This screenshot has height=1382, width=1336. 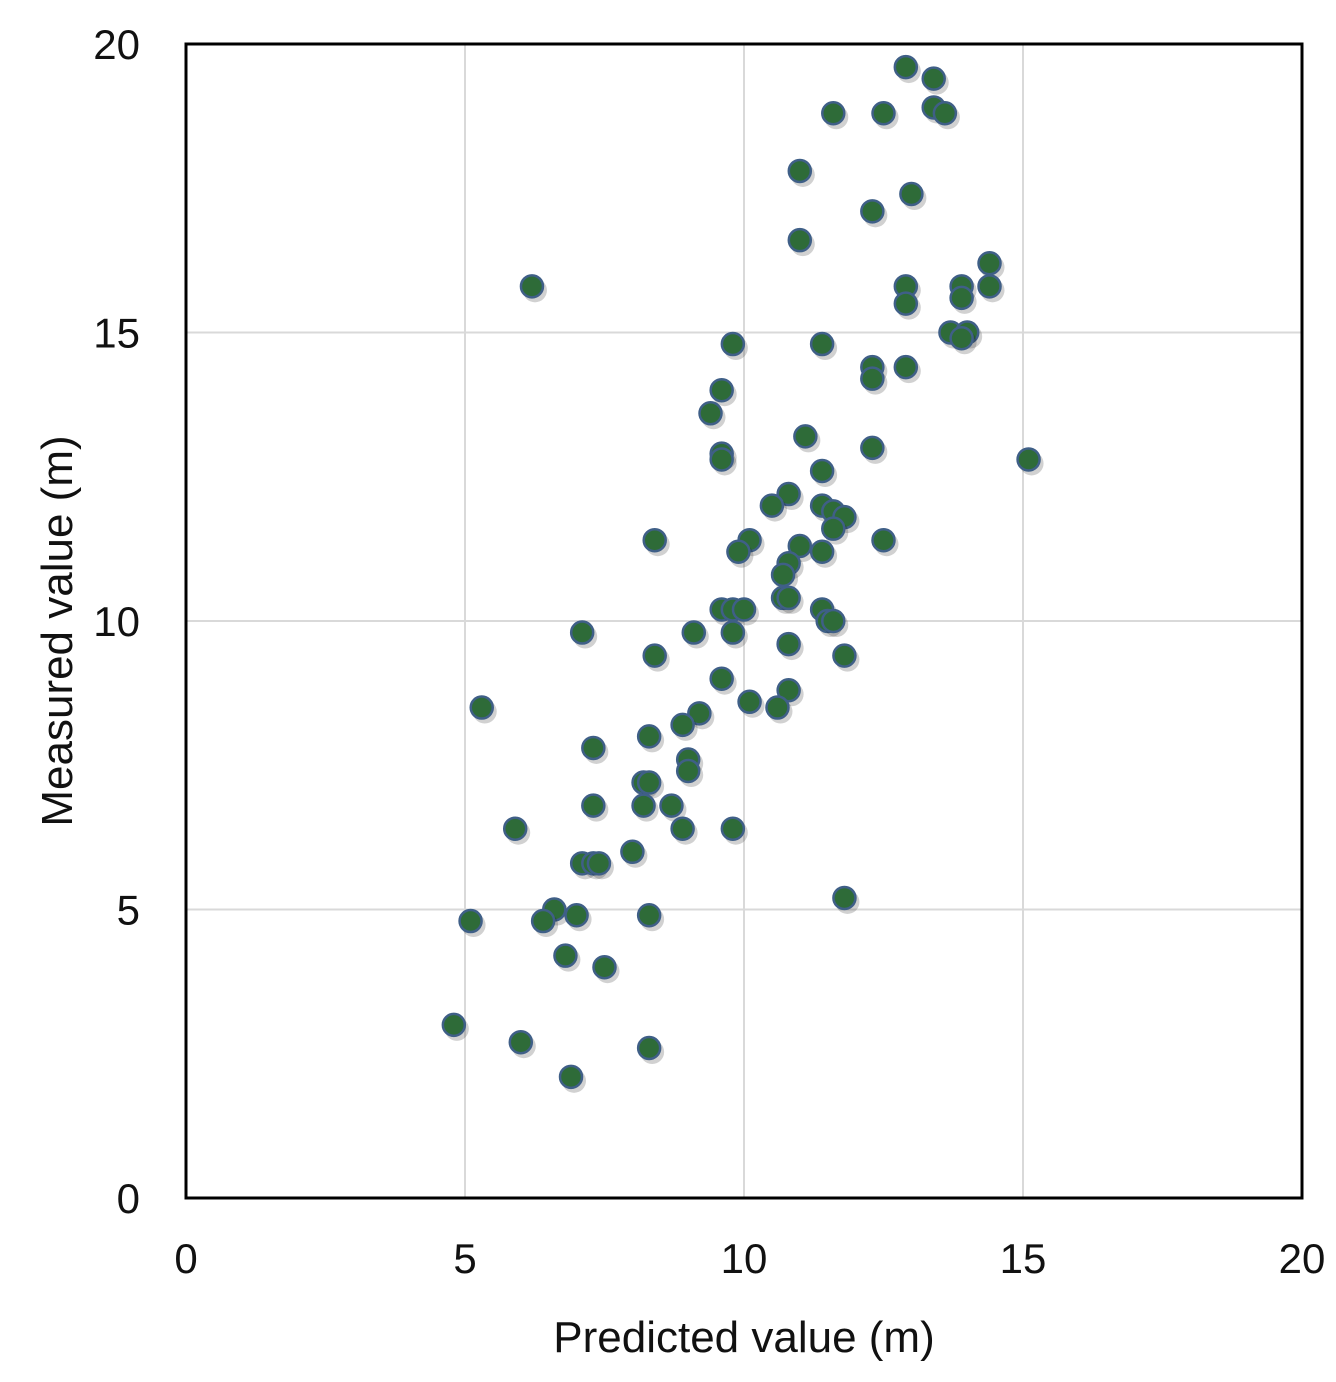 What do you see at coordinates (116, 44) in the screenshot?
I see `y-tick-label: 20` at bounding box center [116, 44].